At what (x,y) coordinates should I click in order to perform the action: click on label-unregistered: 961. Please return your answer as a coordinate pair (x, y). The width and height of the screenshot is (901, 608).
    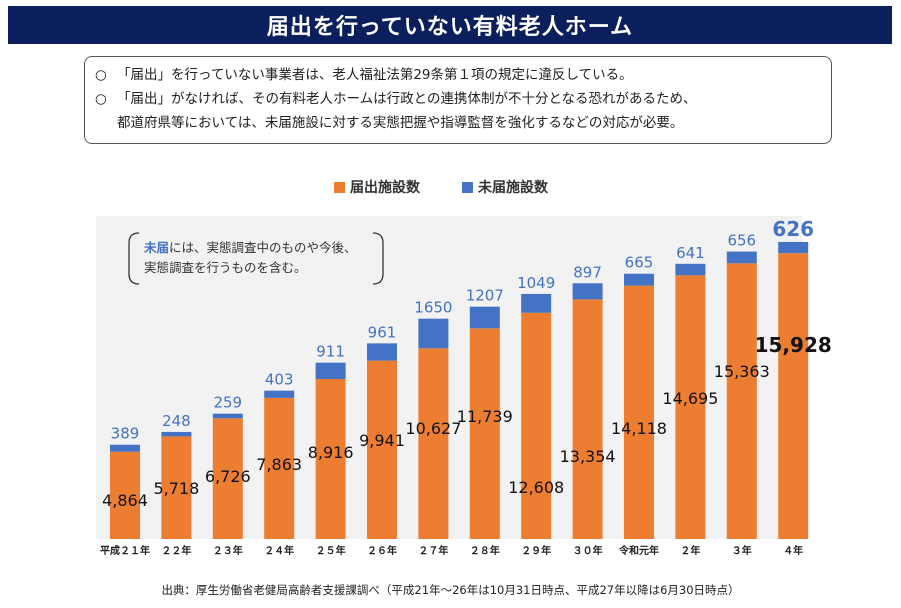
    Looking at the image, I should click on (382, 332).